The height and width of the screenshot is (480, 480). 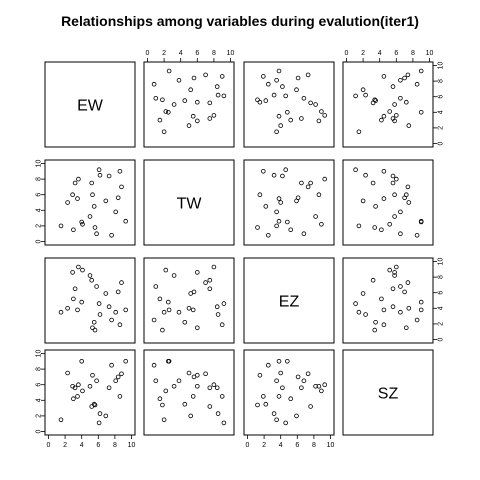 What do you see at coordinates (388, 104) in the screenshot?
I see `panel-EW-vs-SZ` at bounding box center [388, 104].